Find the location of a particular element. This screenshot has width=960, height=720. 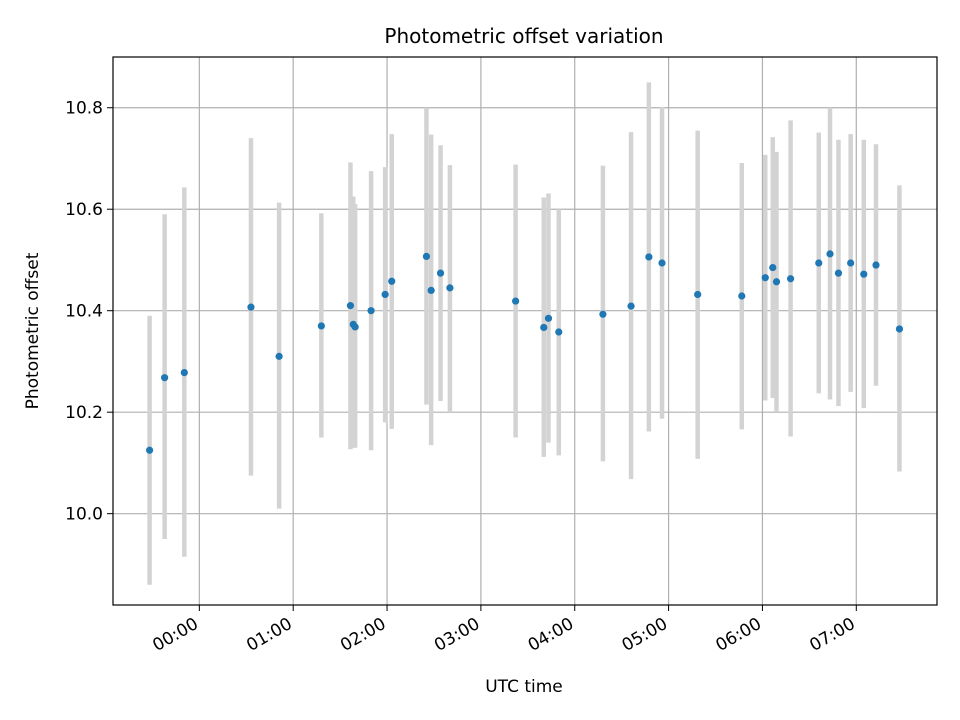

y-axis-ticks: 10.0 10.2 10.4 10.6 10.8 is located at coordinates (89, 312).